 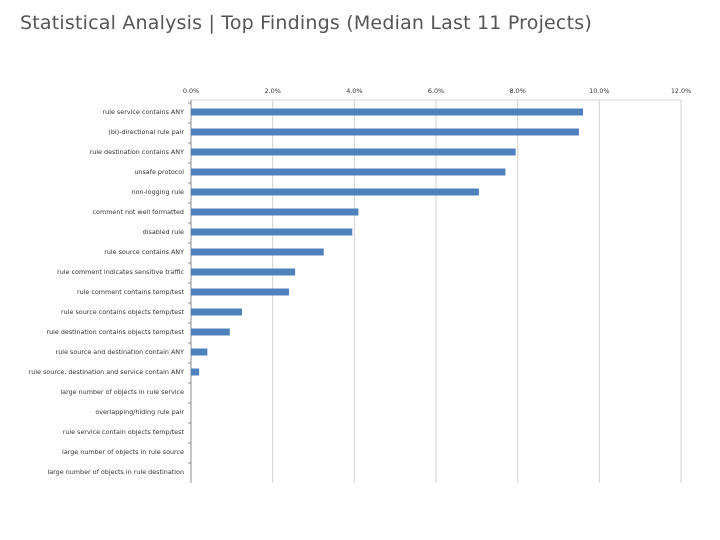 What do you see at coordinates (137, 152) in the screenshot?
I see `category-label: rule destination contains ANY` at bounding box center [137, 152].